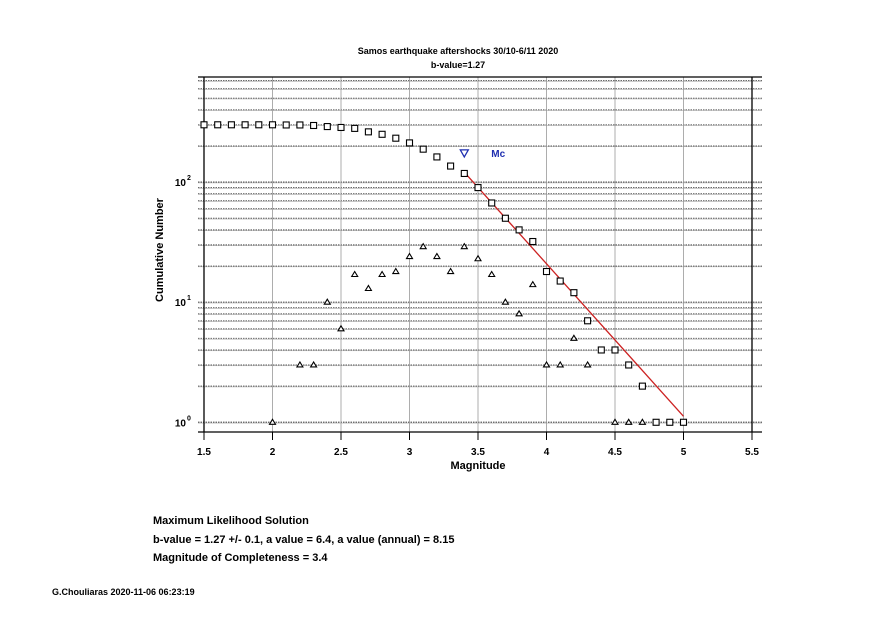 This screenshot has height=622, width=880. I want to click on solution-heading: Maximum Likelihood Solution, so click(231, 521).